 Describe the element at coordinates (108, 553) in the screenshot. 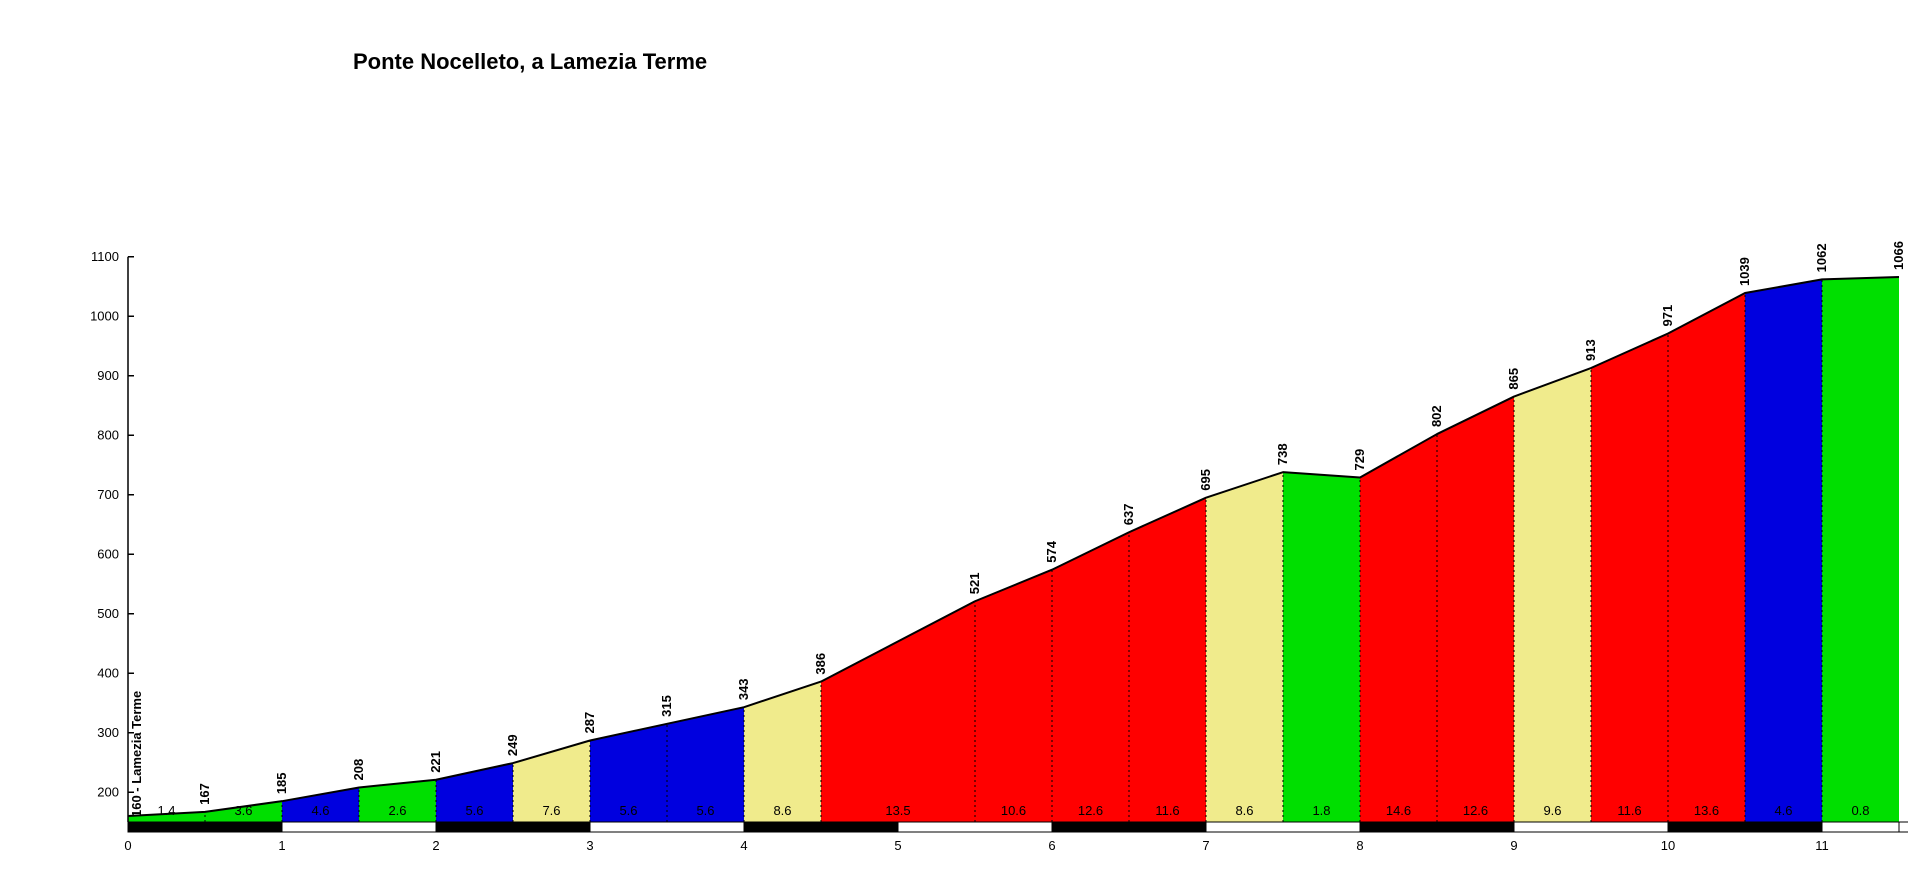

I see `y-tick-label: 600` at that location.